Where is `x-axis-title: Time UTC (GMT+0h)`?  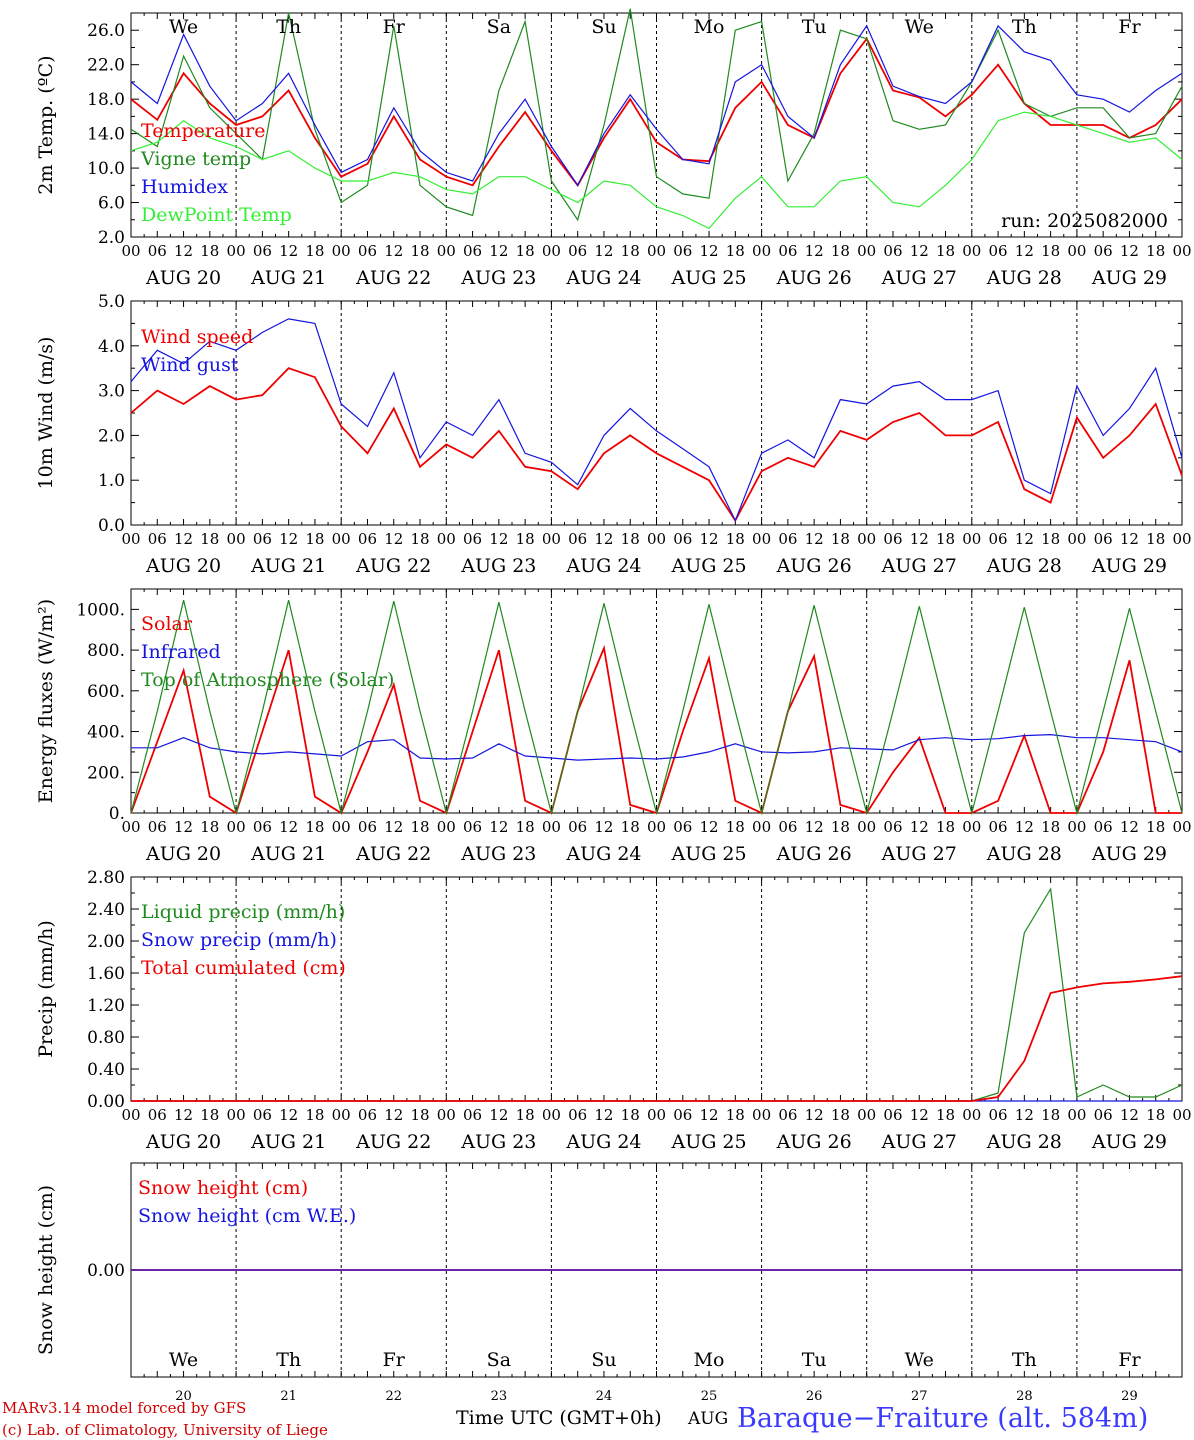 x-axis-title: Time UTC (GMT+0h) is located at coordinates (559, 1418).